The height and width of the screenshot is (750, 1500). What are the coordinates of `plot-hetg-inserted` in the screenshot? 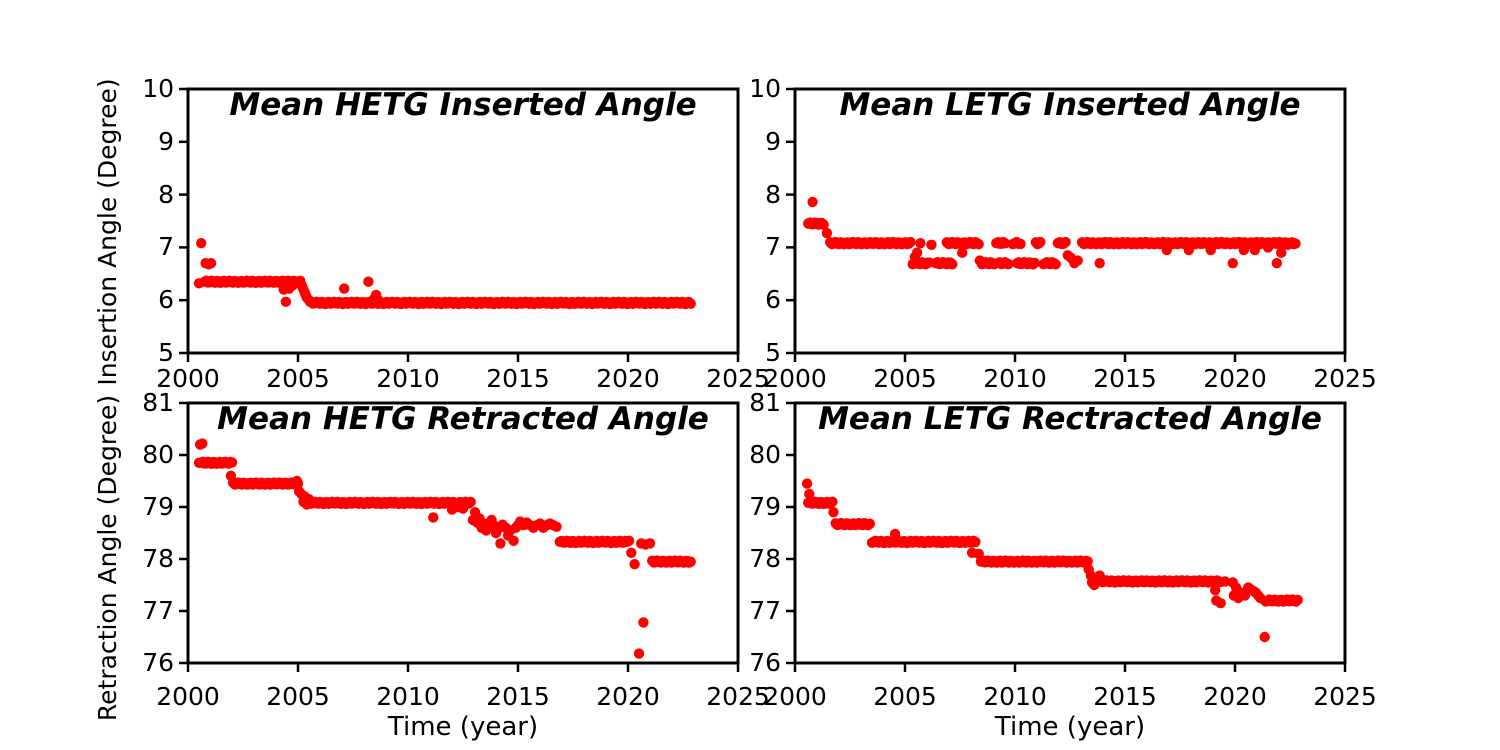 It's located at (463, 221).